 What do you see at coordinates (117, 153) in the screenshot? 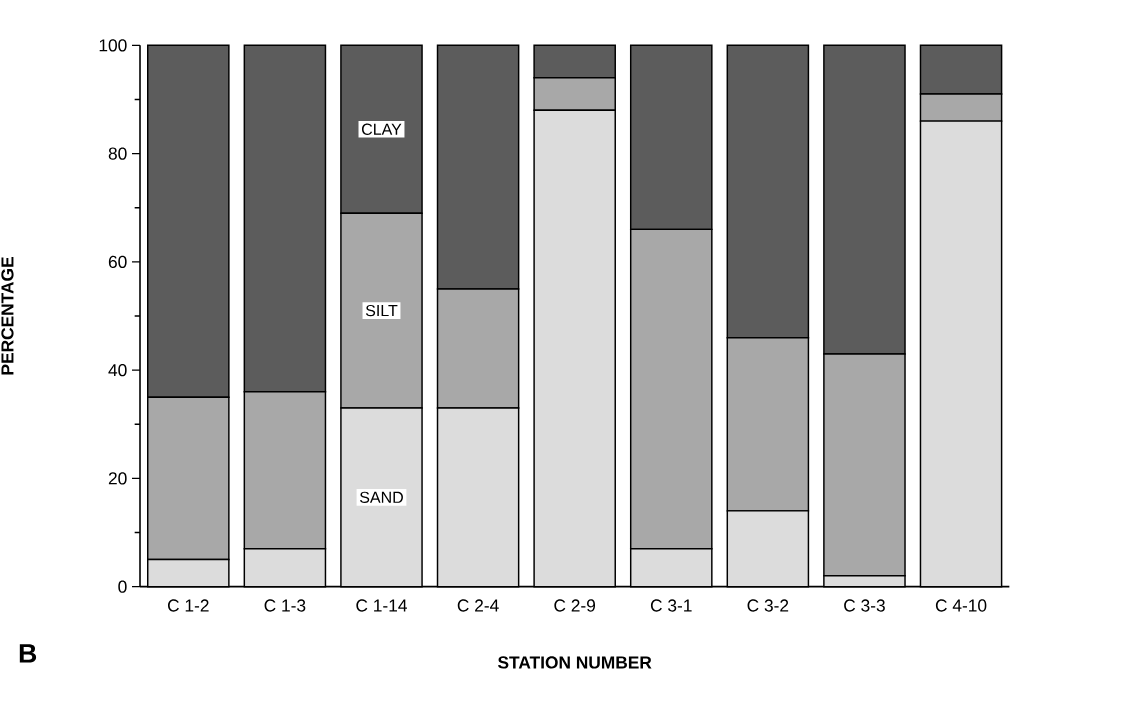
I see `y-tick-label: 80` at bounding box center [117, 153].